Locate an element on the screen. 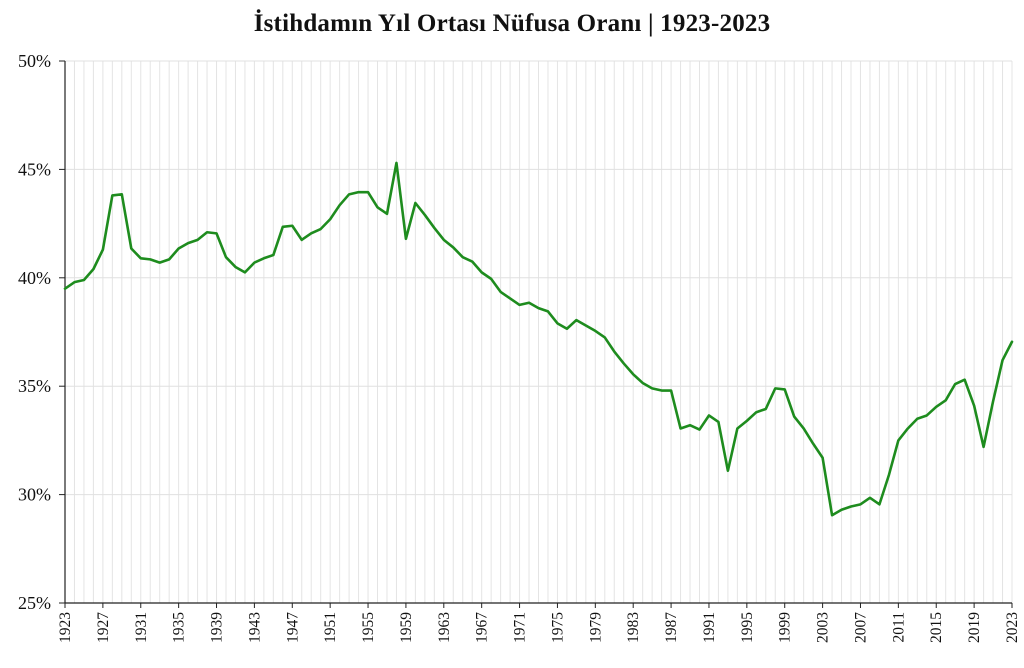 The image size is (1024, 668). y-tick-label: 35% is located at coordinates (34, 386).